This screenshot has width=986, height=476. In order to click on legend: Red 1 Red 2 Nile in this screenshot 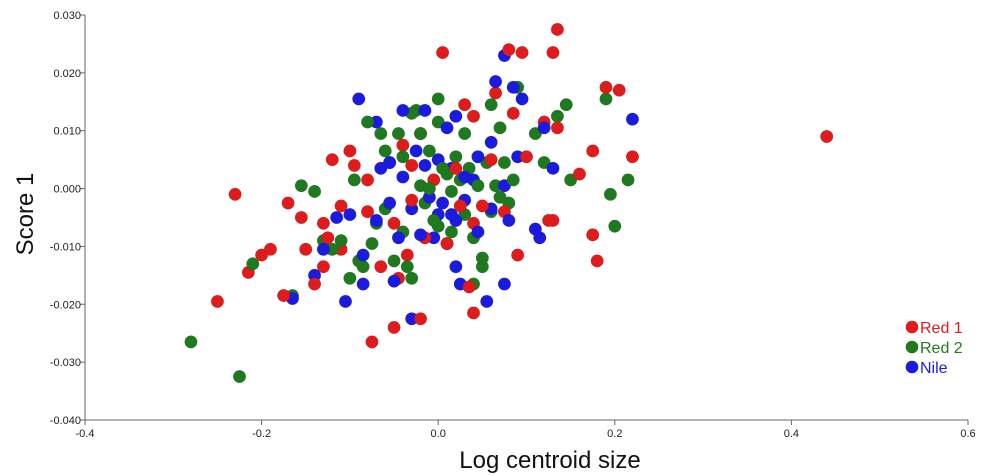, I will do `click(934, 348)`.